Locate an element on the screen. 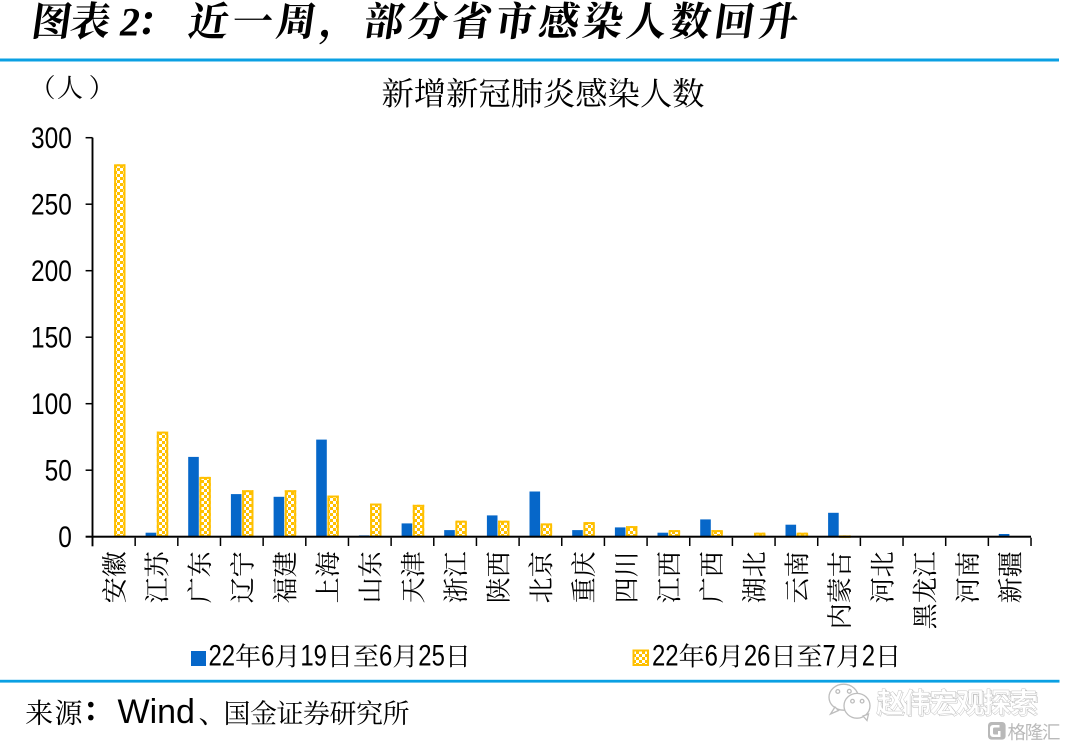  svg-text: 19 is located at coordinates (313, 655).